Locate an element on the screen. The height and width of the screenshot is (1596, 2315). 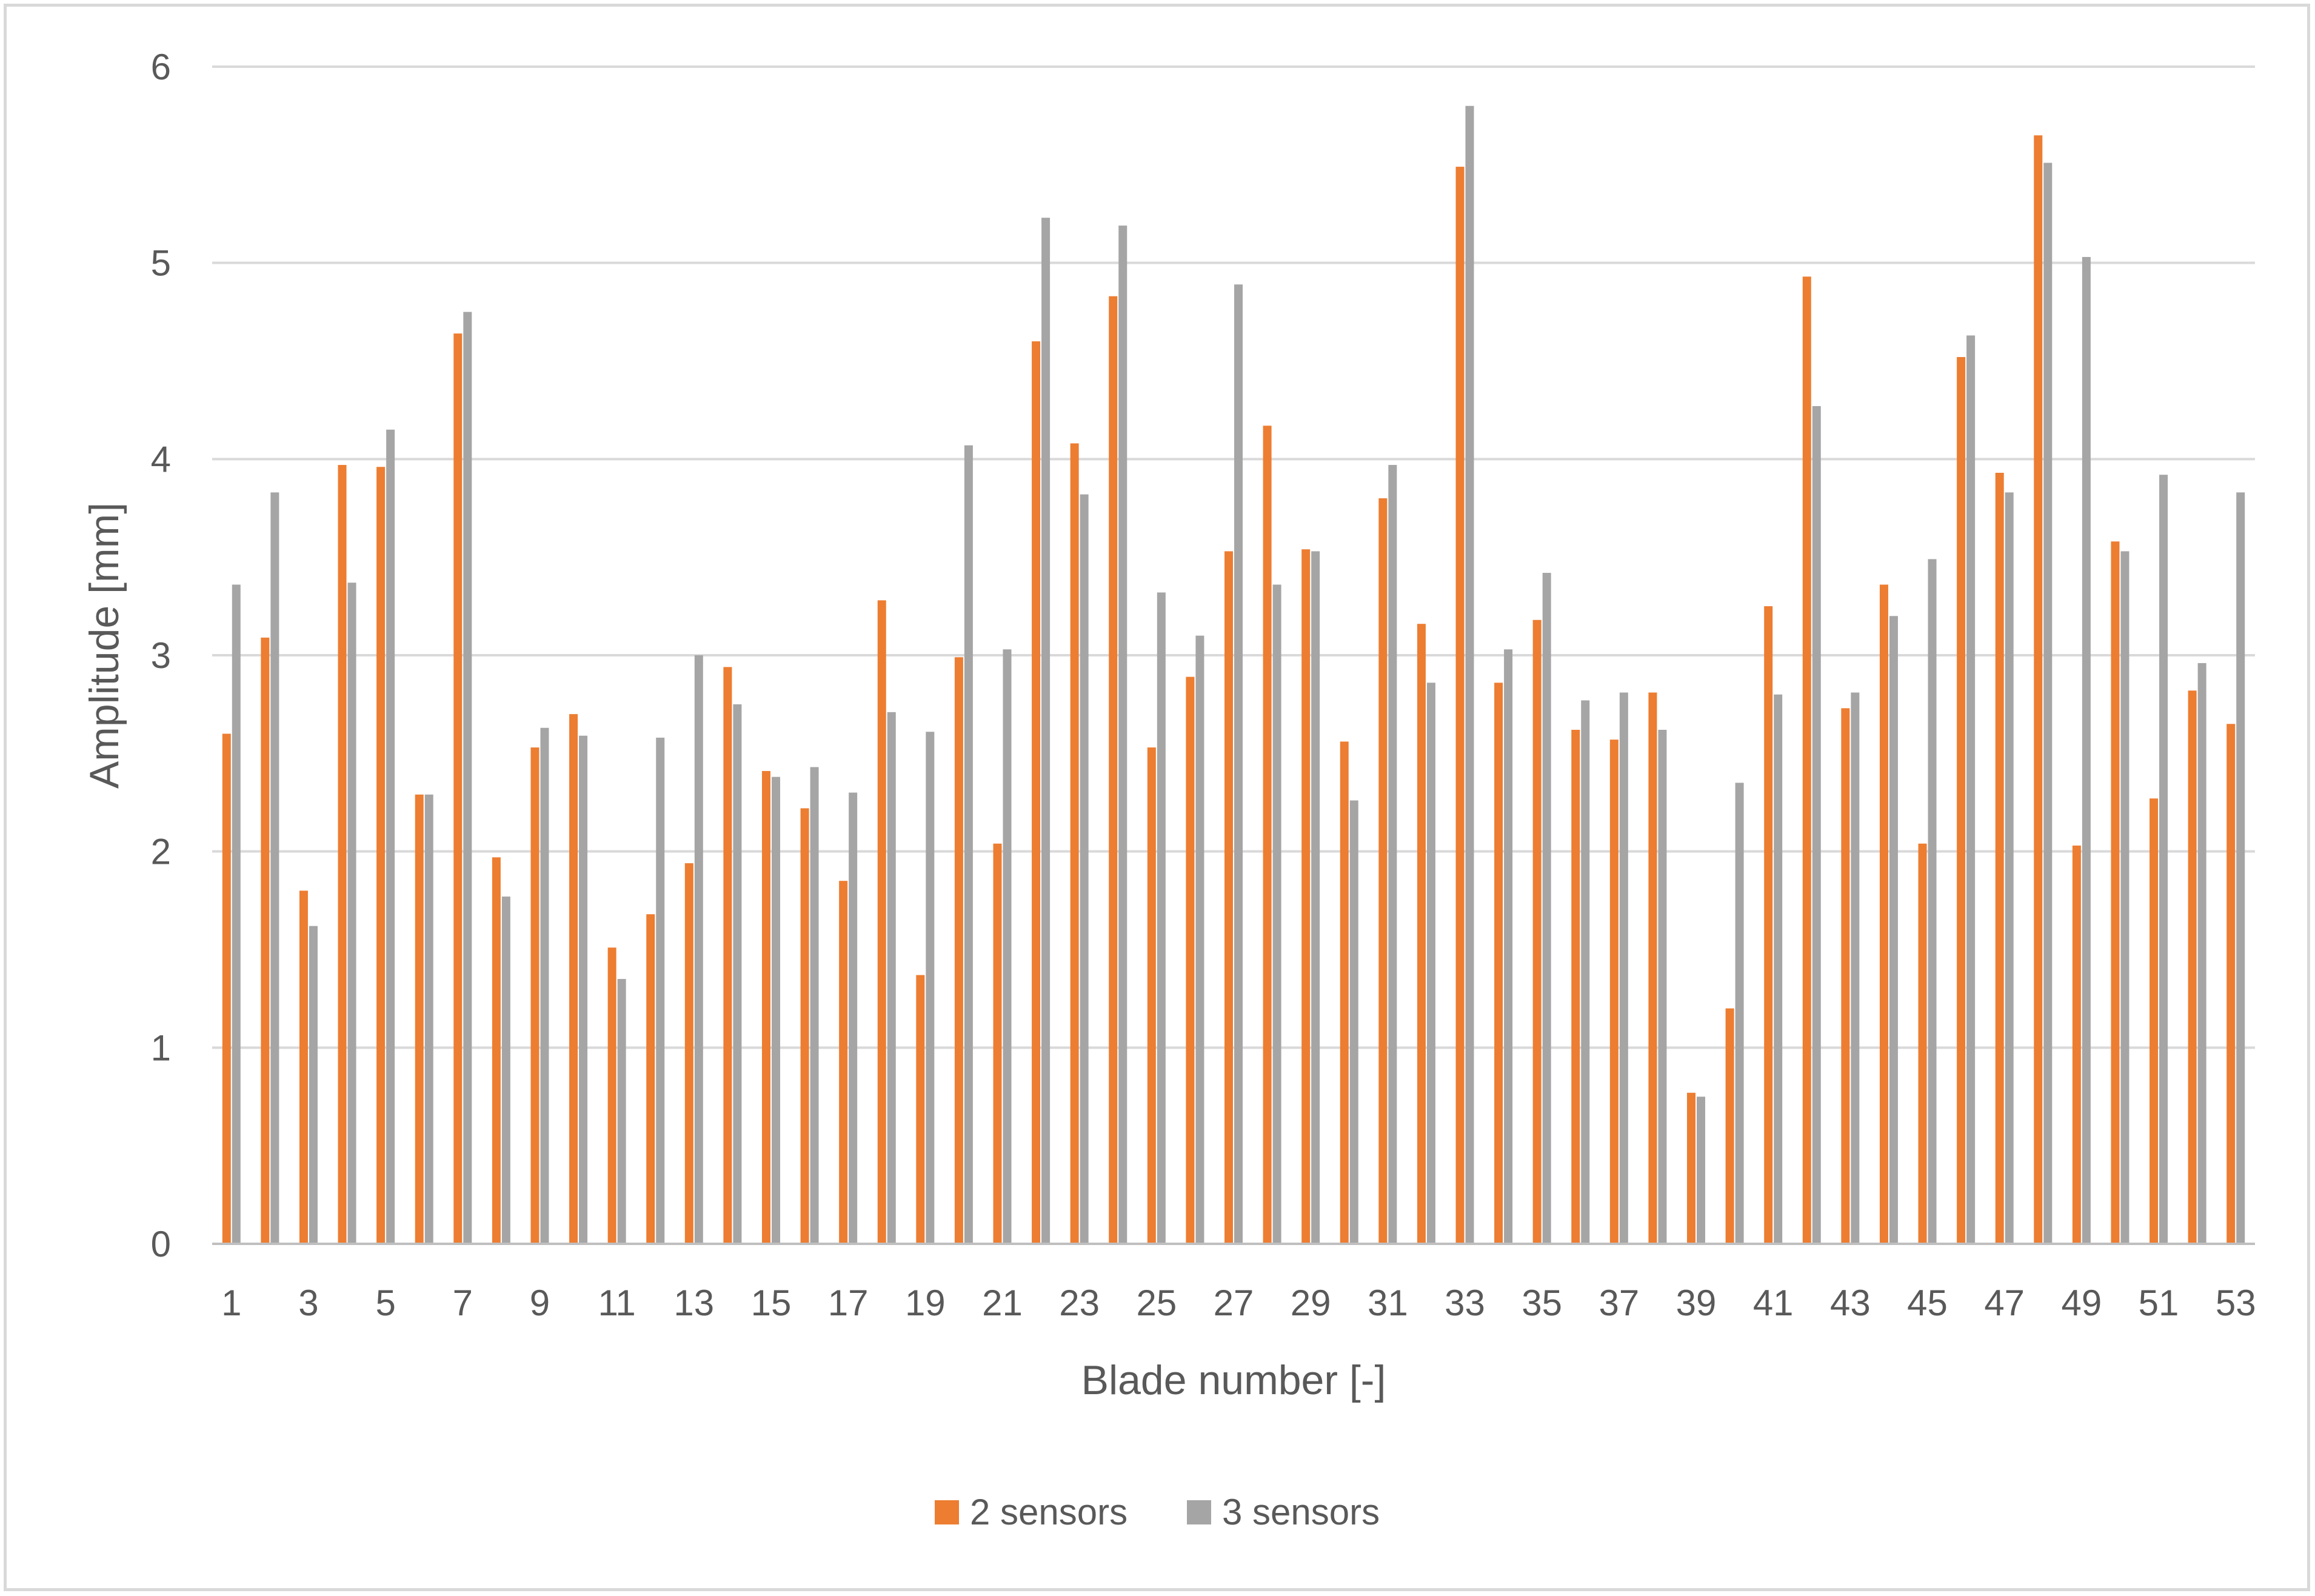
x-tick-label: 31 is located at coordinates (1388, 1303).